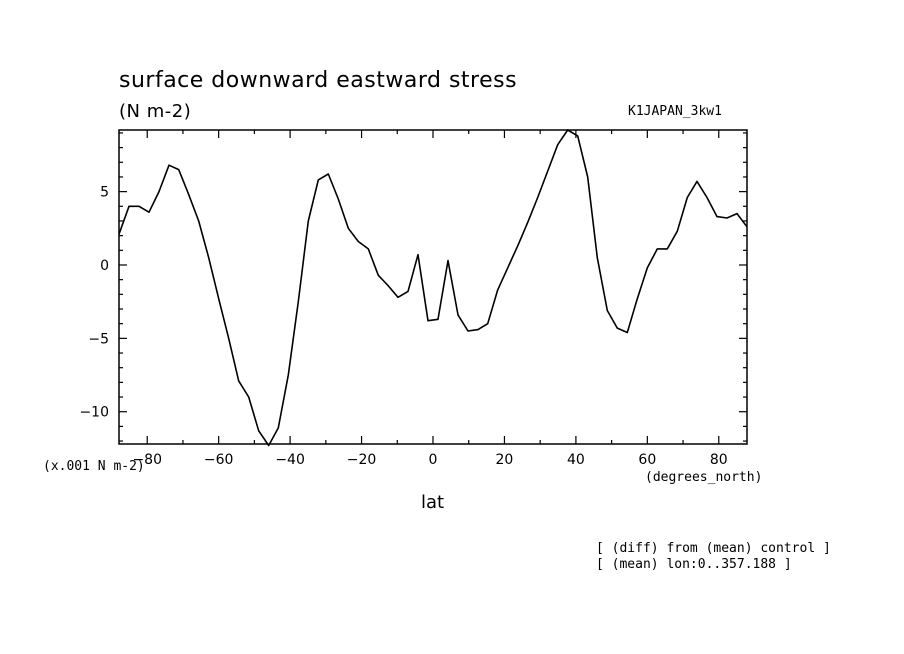 This screenshot has height=654, width=904. Describe the element at coordinates (104, 193) in the screenshot. I see `y-tick-label: 5` at that location.